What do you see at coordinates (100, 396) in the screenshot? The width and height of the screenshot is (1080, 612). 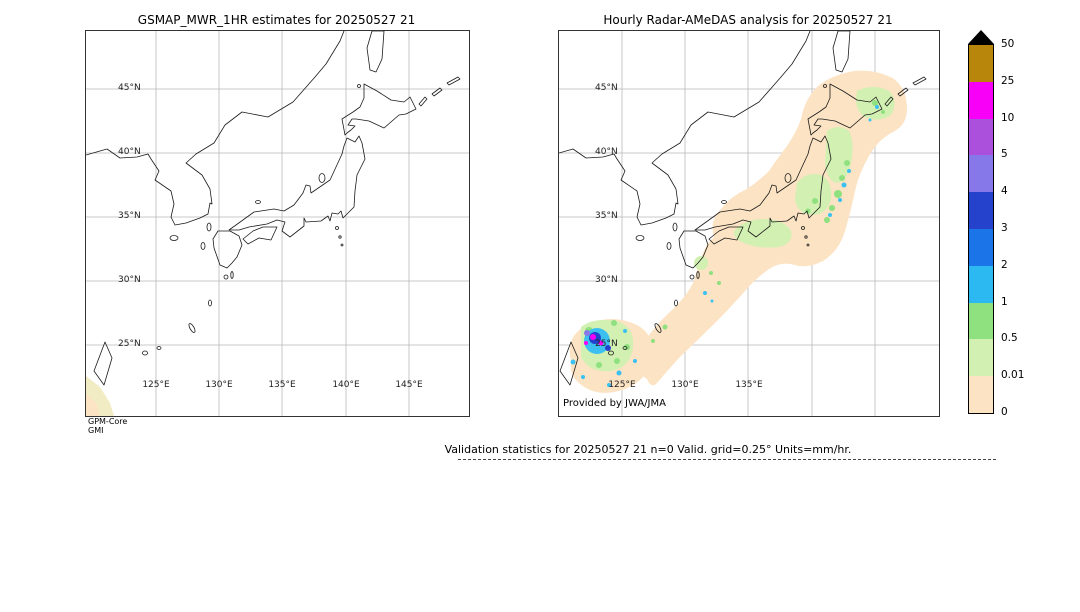 I see `gmi-swath-edge` at bounding box center [100, 396].